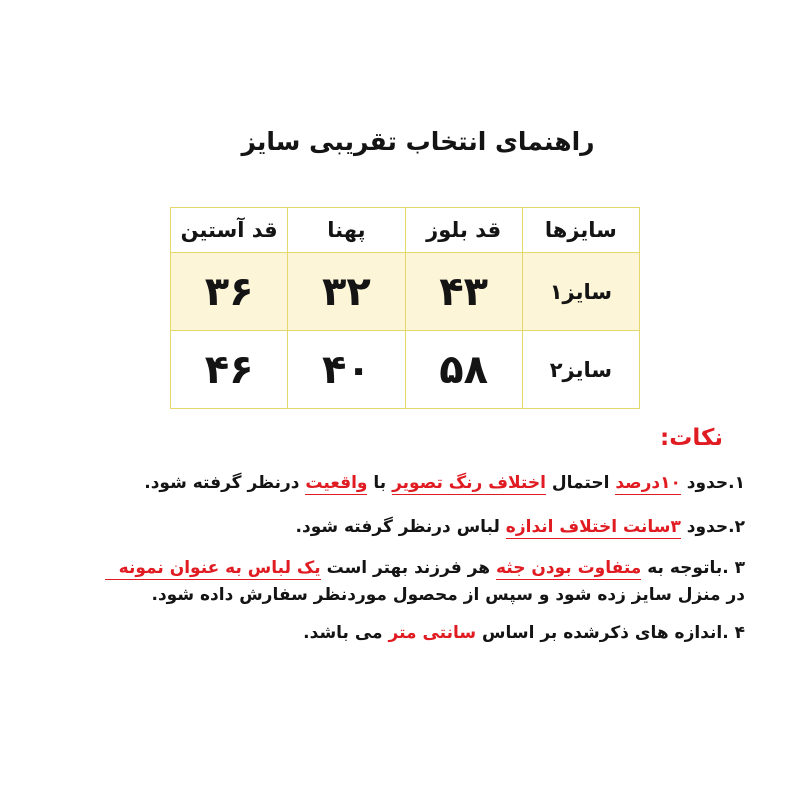 The image size is (800, 800). I want to click on note-1-text: احتمال, so click(580, 483).